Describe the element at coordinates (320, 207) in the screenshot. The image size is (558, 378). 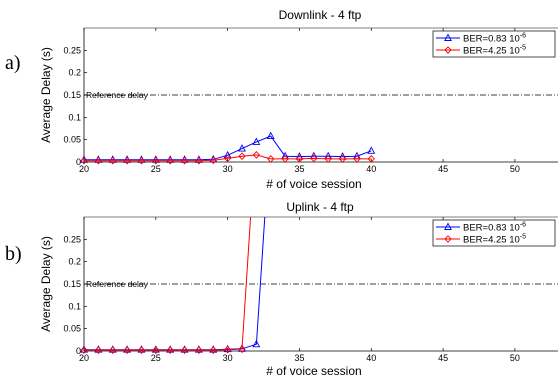
I see `chart-title: Uplink - 4 ftp` at that location.